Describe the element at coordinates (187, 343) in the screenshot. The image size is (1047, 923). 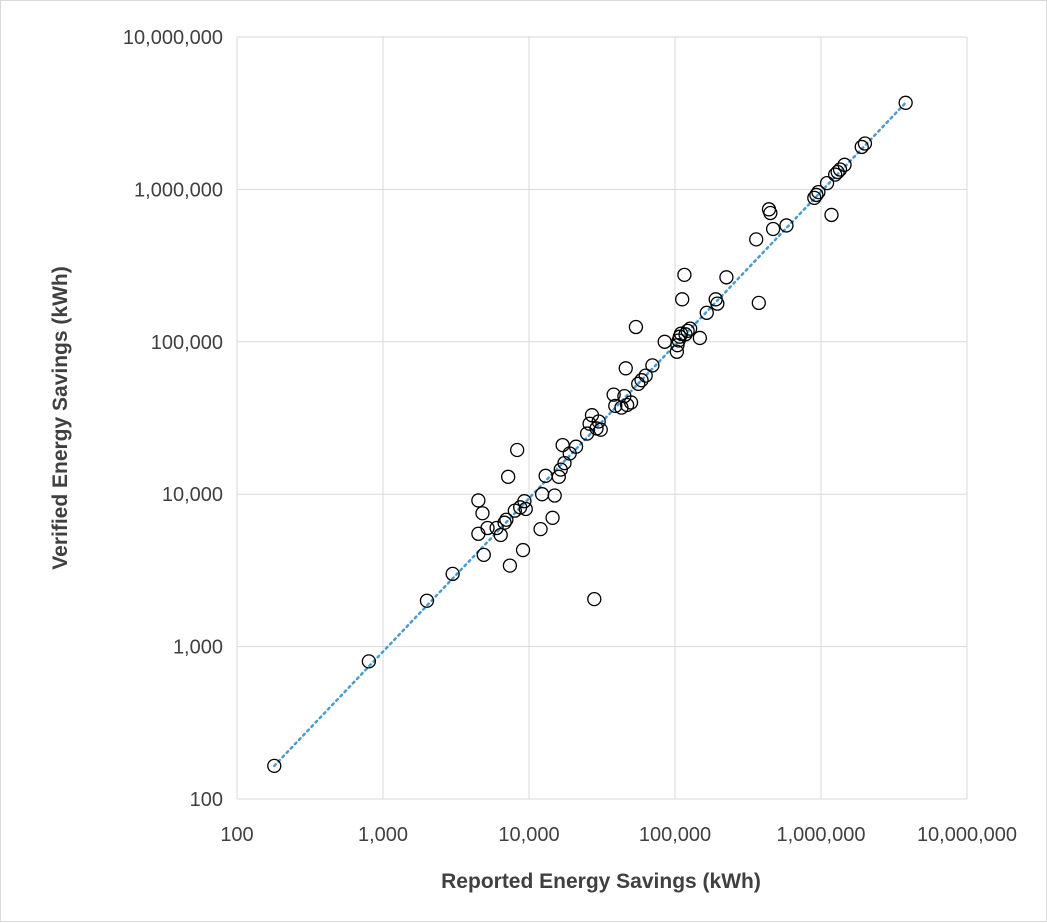
I see `y-tick-label: 100,000` at that location.